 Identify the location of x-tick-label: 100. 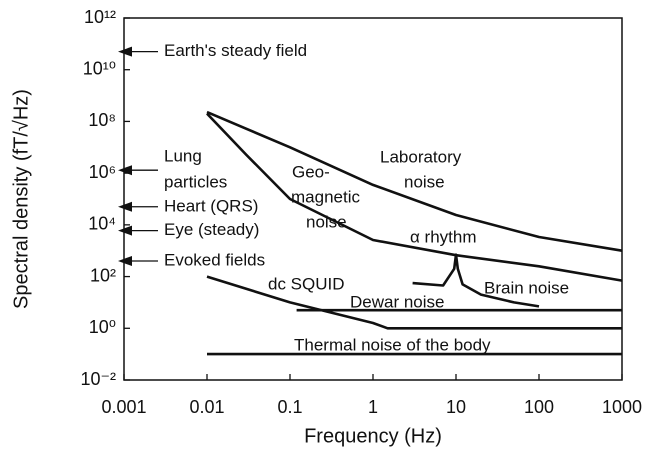
(539, 407).